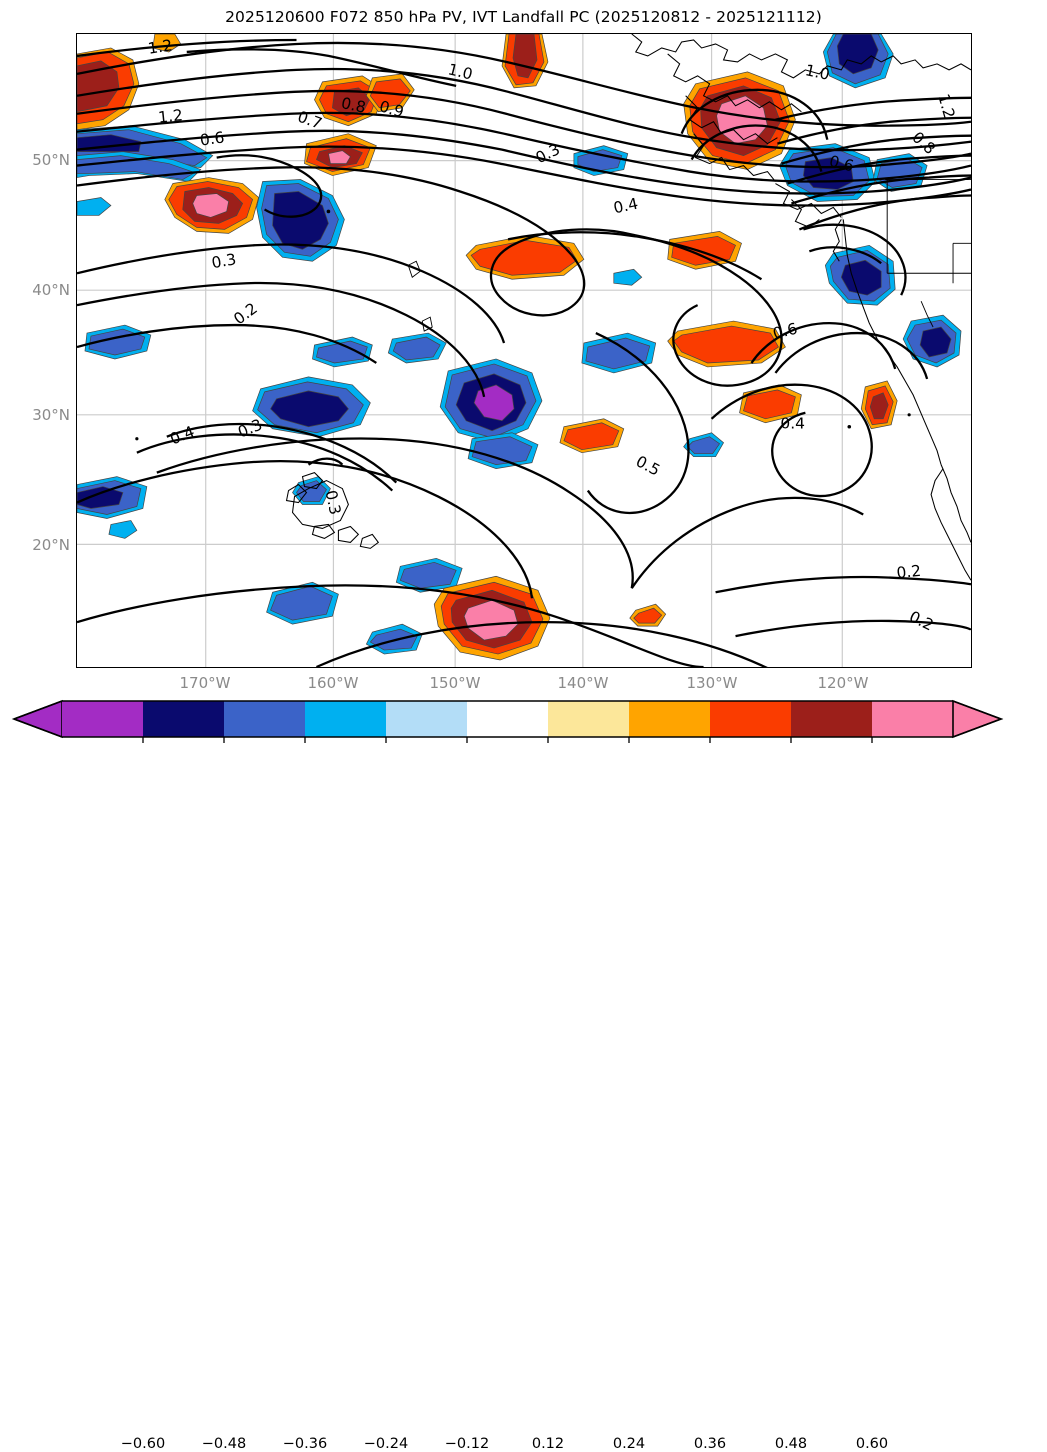 The image size is (1047, 1452). Describe the element at coordinates (37, 719) in the screenshot. I see `colorbar-under-arrow` at that location.